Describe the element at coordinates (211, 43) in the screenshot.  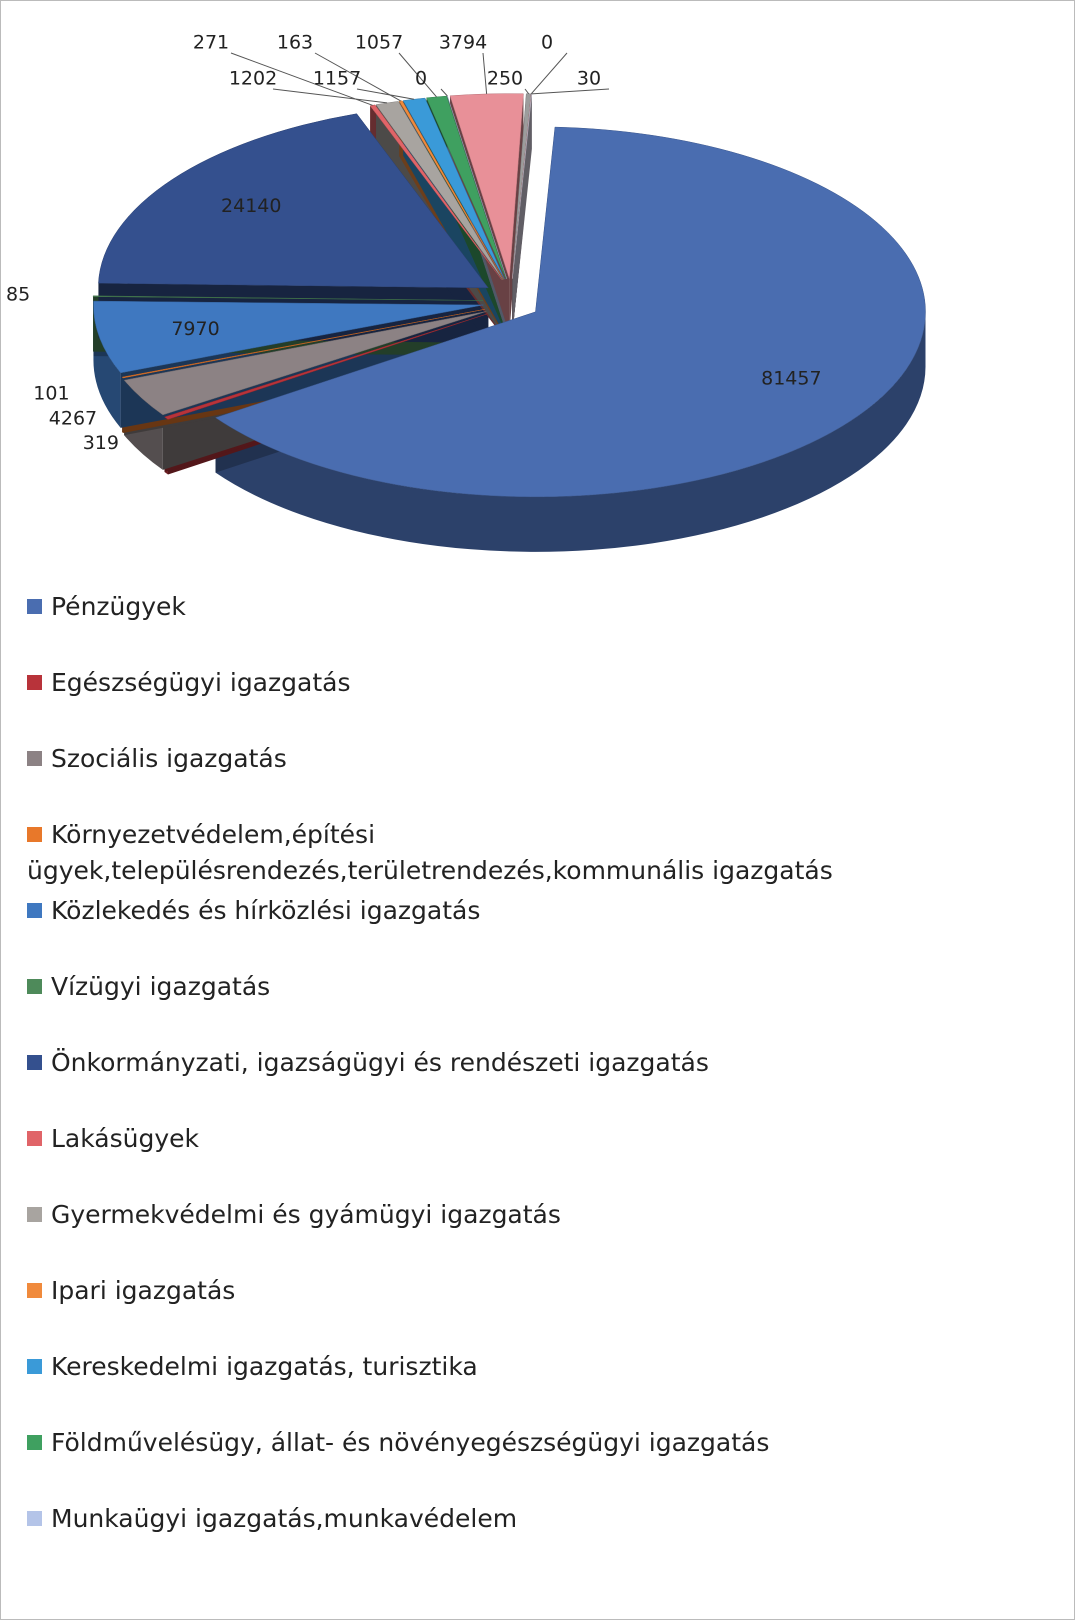
I see `data-label: 271` at that location.